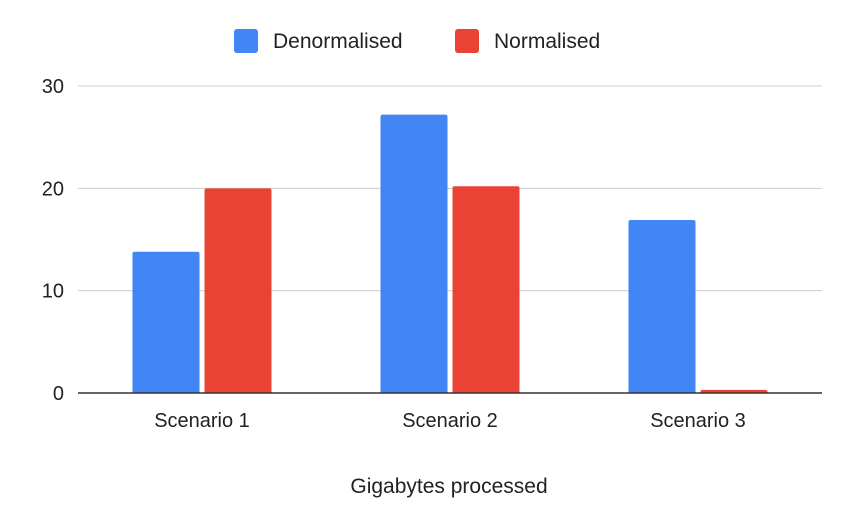  Describe the element at coordinates (338, 41) in the screenshot. I see `legend-label-denormalised: Denormalised` at that location.